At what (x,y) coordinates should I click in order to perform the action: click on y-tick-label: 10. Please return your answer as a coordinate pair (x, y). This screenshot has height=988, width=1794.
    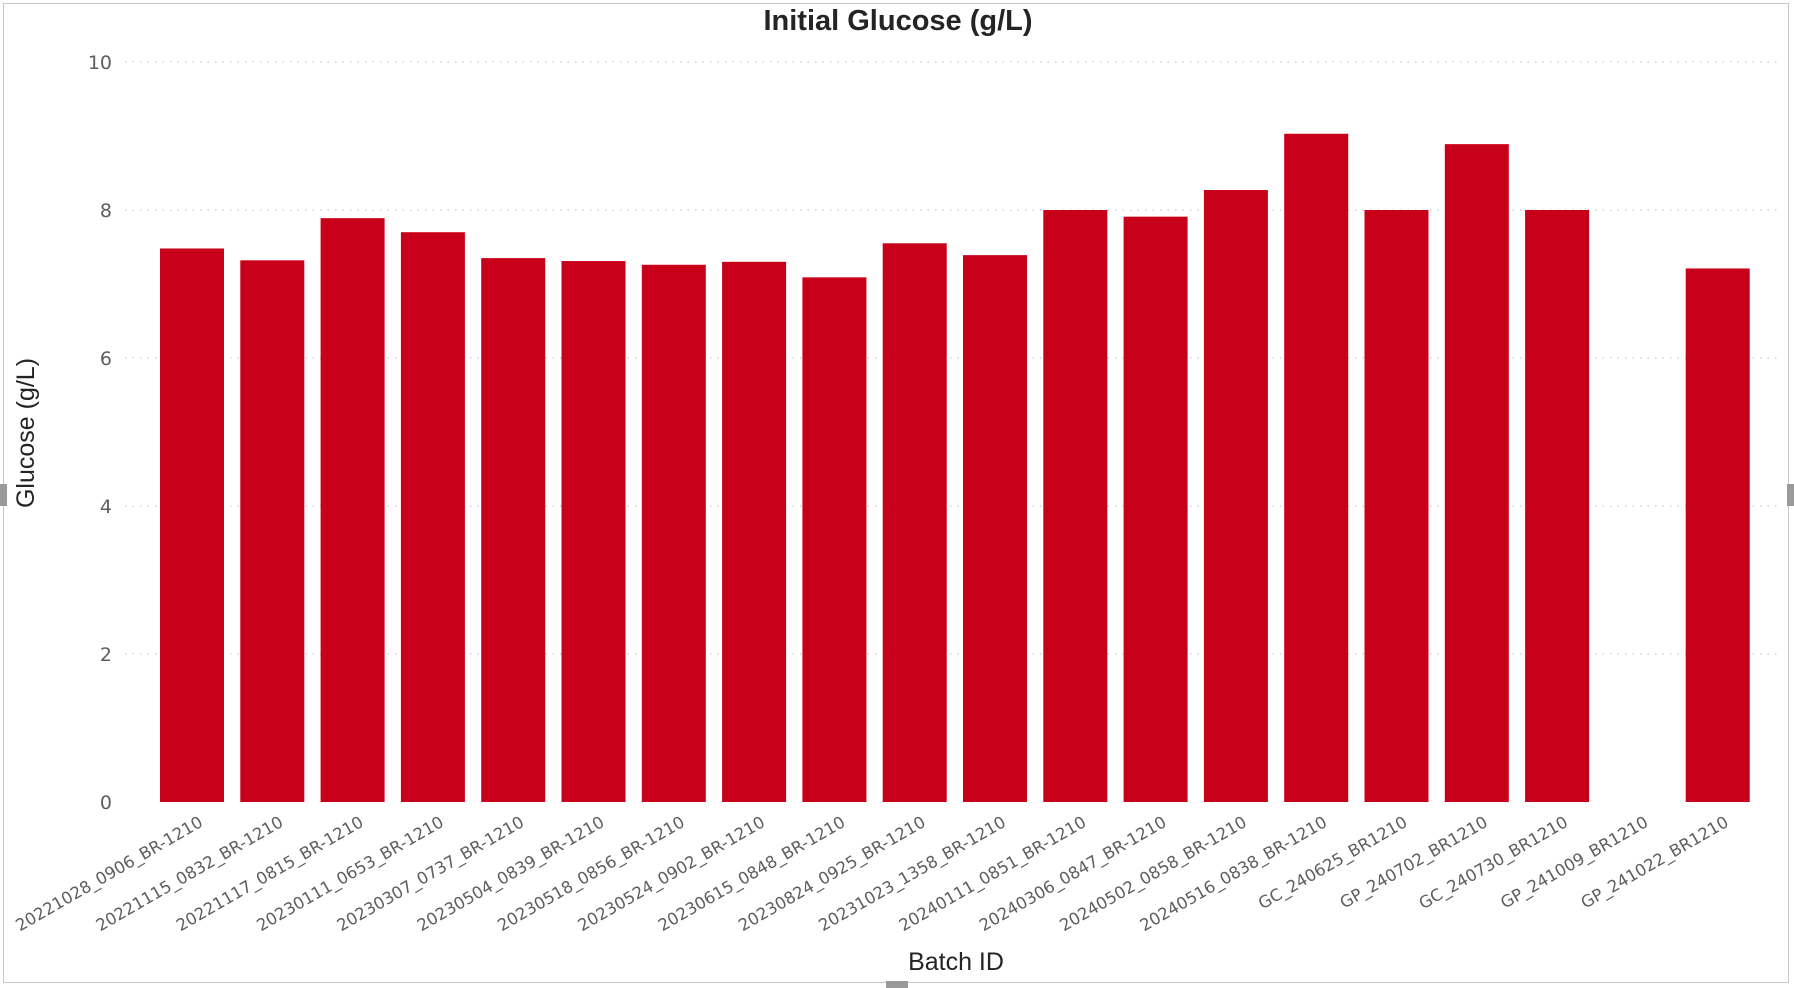
    Looking at the image, I should click on (100, 63).